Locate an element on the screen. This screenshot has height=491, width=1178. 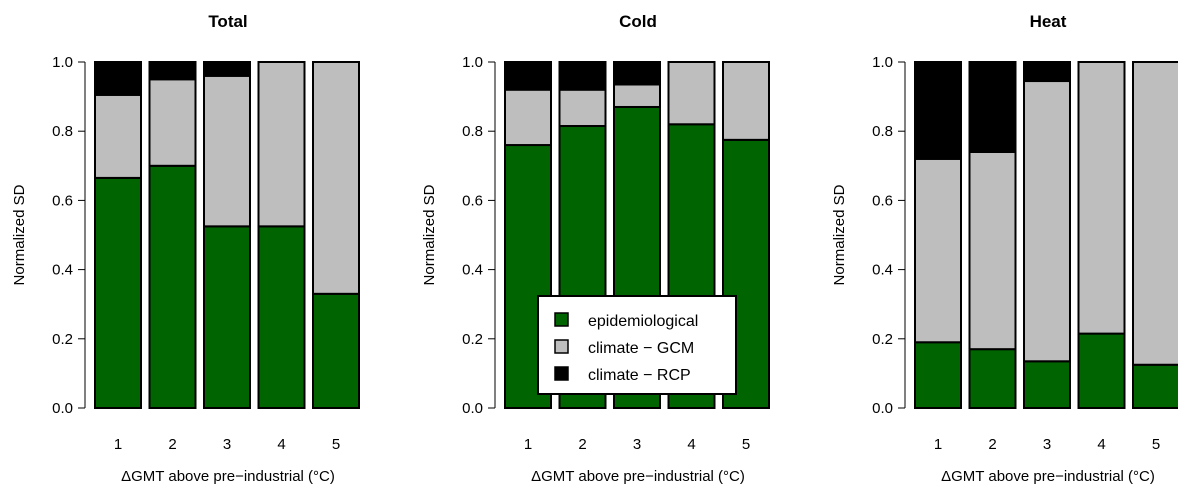
legend-box is located at coordinates (637, 345).